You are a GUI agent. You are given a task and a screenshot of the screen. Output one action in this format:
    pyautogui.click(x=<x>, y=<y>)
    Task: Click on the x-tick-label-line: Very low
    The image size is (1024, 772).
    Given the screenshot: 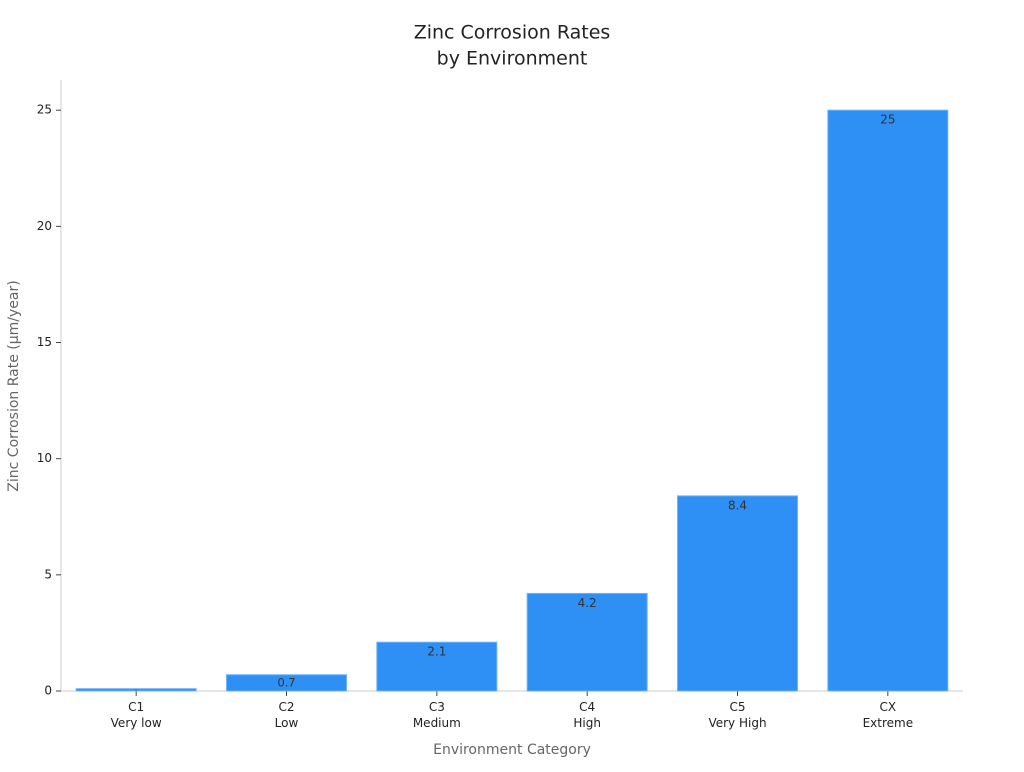 What is the action you would take?
    pyautogui.click(x=136, y=723)
    